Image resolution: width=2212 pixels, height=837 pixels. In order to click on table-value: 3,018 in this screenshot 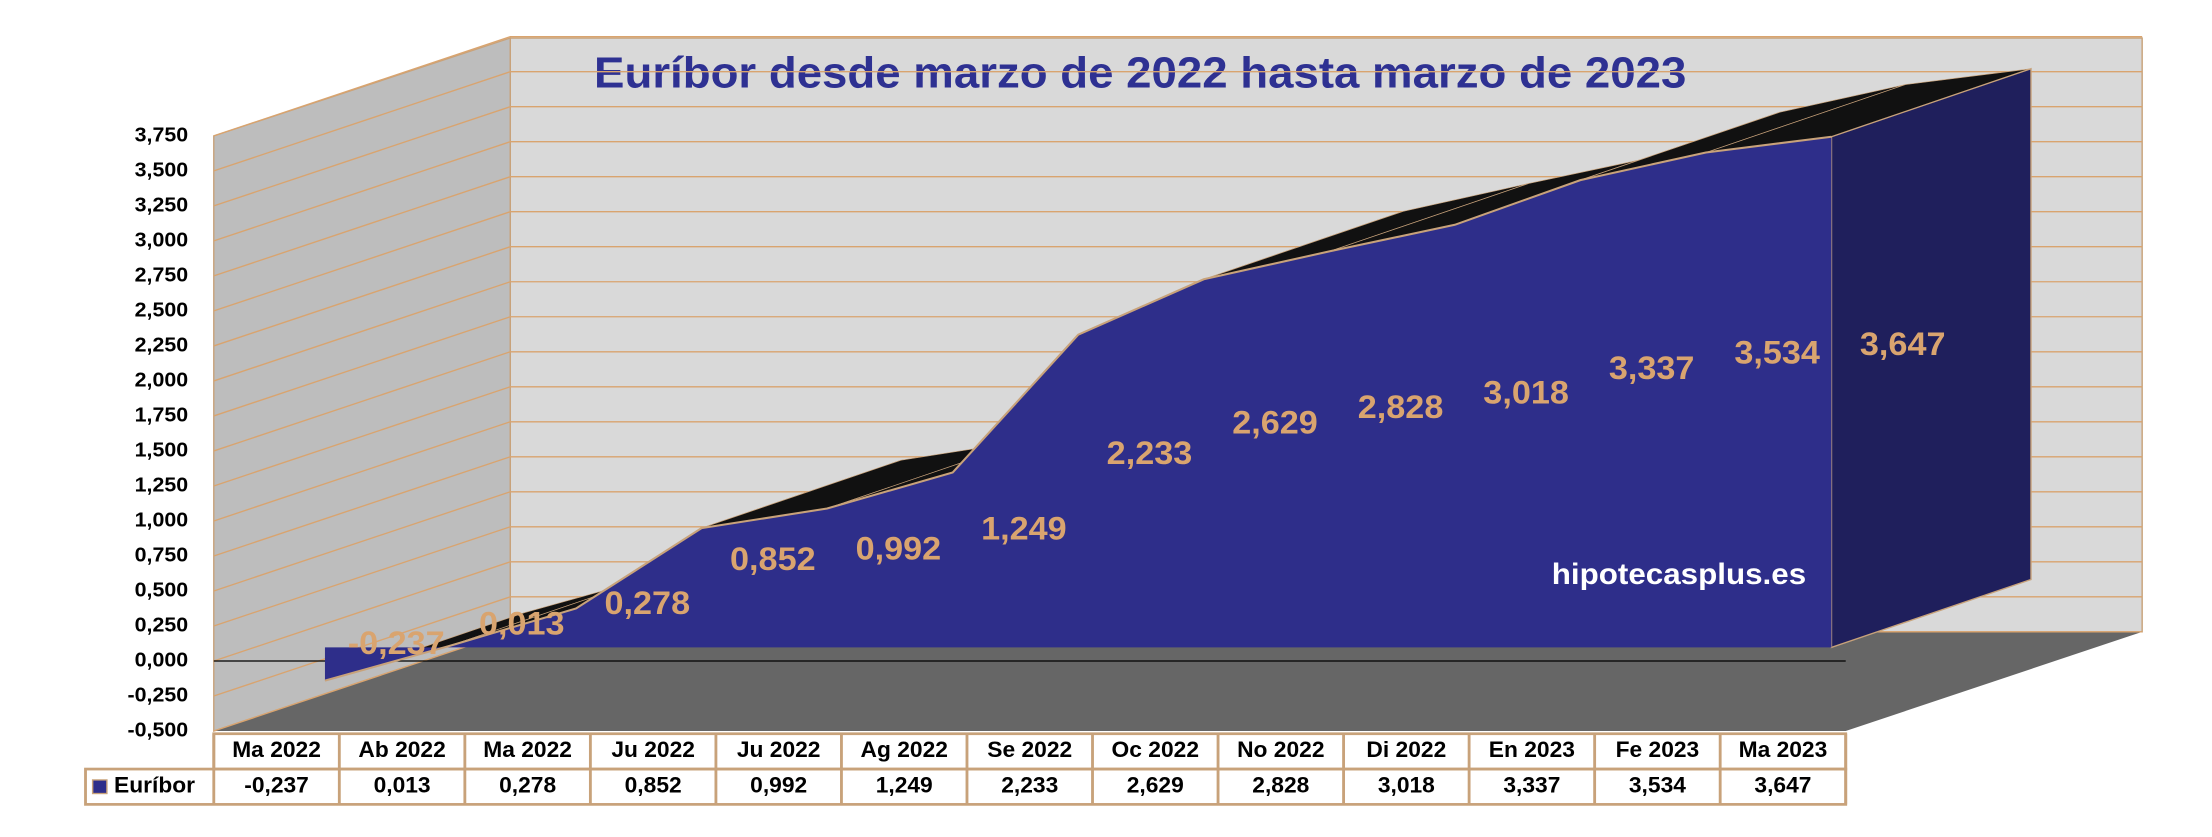, I will do `click(1406, 785)`.